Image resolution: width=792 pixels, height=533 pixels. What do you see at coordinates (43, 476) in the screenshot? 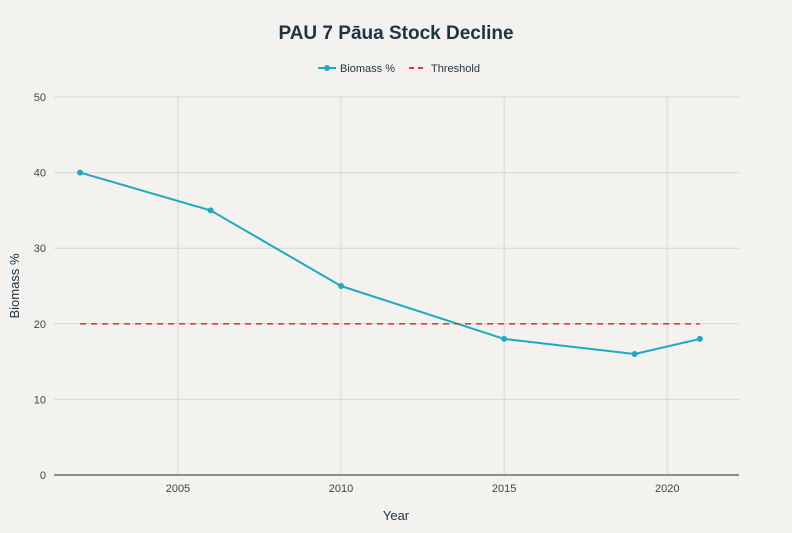
I see `y-tick-label-0: 0` at bounding box center [43, 476].